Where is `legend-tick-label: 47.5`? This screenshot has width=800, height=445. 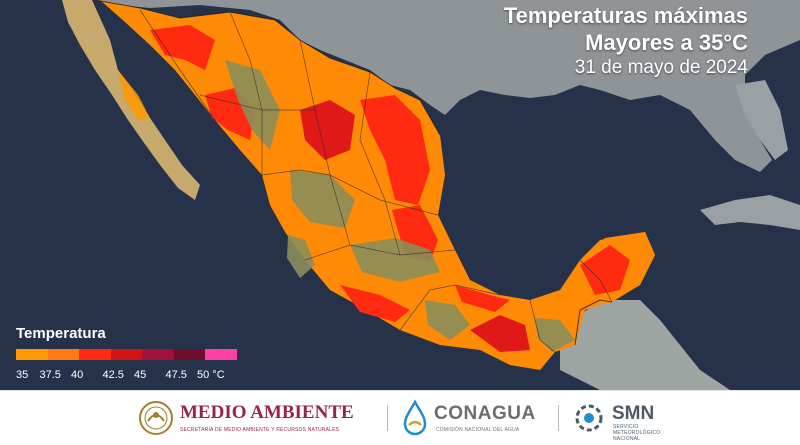 legend-tick-label: 47.5 is located at coordinates (176, 375).